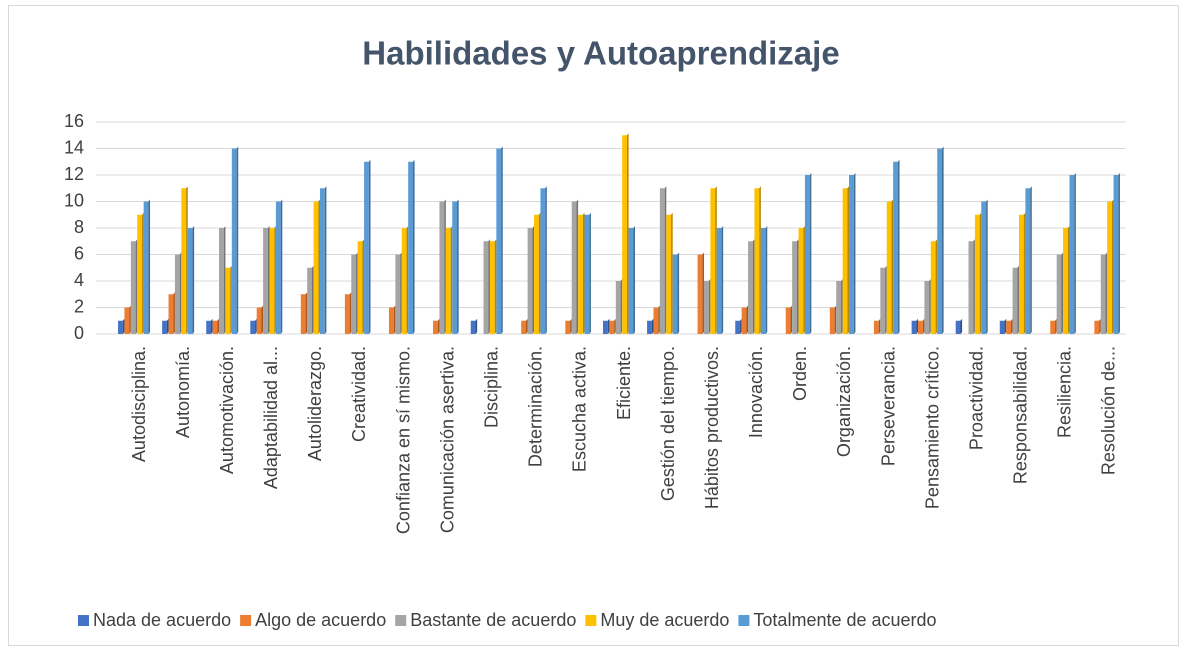  I want to click on x-tick-label: Disciplina., so click(491, 387).